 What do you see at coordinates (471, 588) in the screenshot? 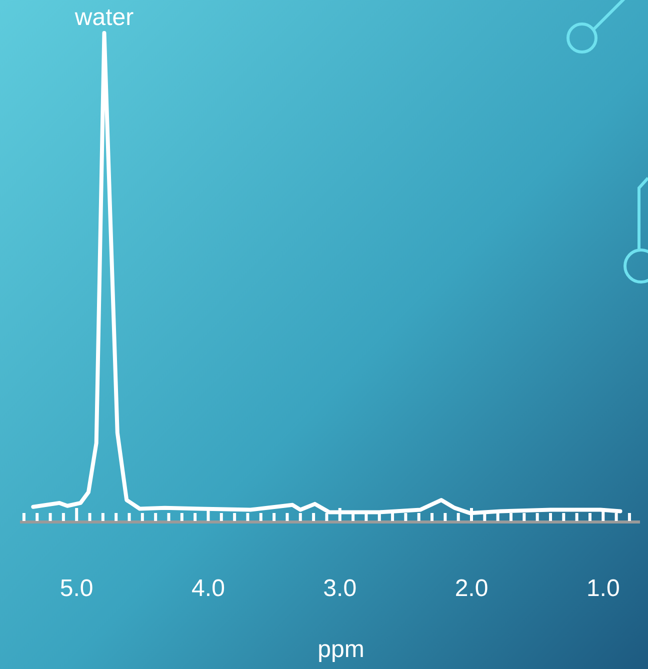
I see `x-tick-label: 2.0` at bounding box center [471, 588].